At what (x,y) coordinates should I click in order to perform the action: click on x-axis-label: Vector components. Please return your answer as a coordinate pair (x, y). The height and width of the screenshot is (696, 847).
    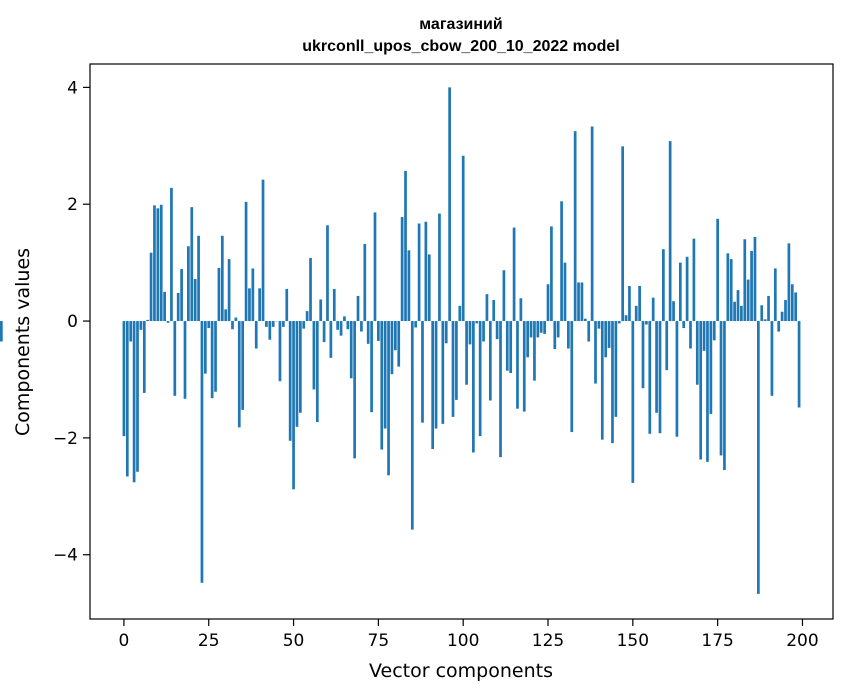
    Looking at the image, I should click on (461, 671).